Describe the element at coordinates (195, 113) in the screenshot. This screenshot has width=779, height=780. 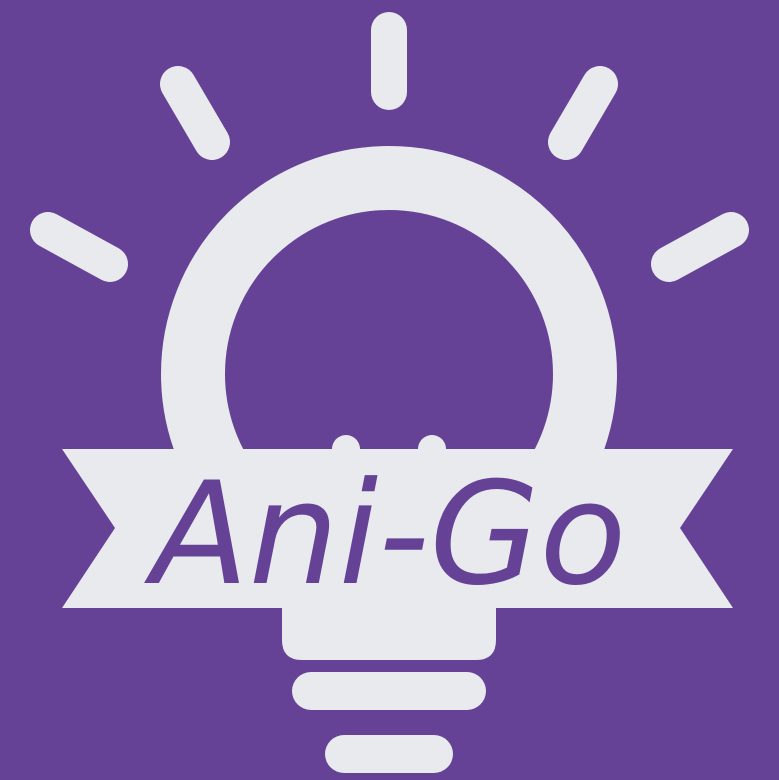
I see `ray-upper-left` at that location.